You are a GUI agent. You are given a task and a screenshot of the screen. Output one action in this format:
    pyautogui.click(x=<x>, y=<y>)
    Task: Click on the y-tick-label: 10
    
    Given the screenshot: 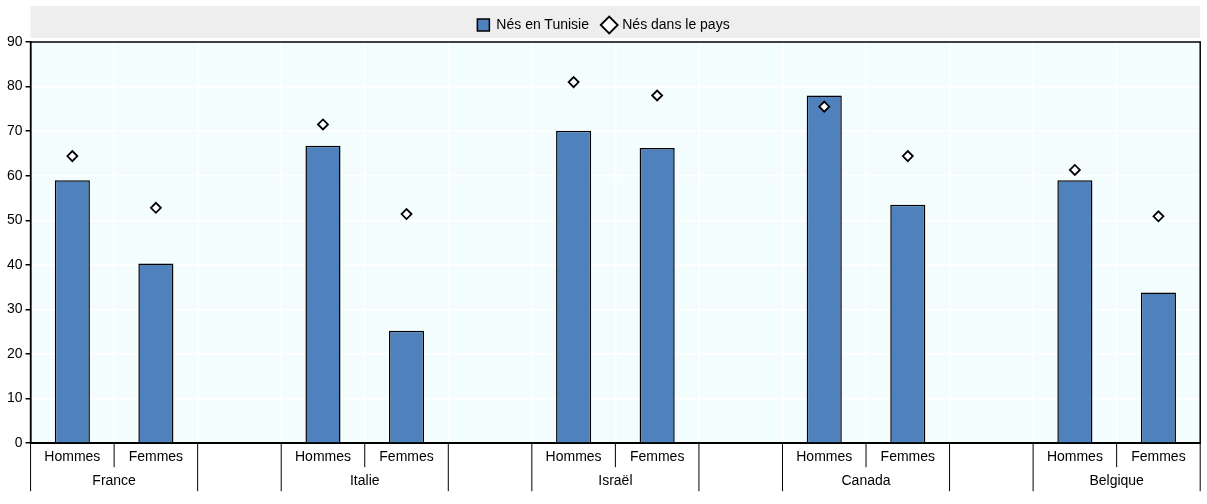 What is the action you would take?
    pyautogui.click(x=14, y=397)
    